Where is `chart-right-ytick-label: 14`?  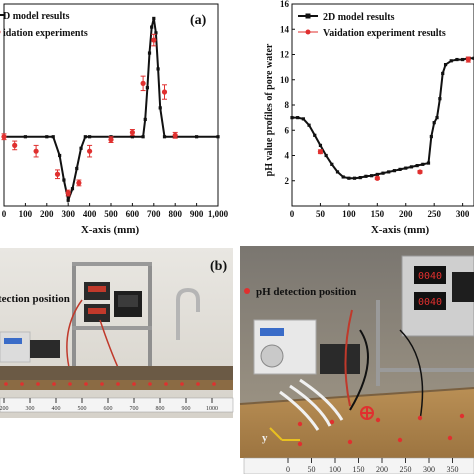 chart-right-ytick-label: 14 is located at coordinates (285, 29).